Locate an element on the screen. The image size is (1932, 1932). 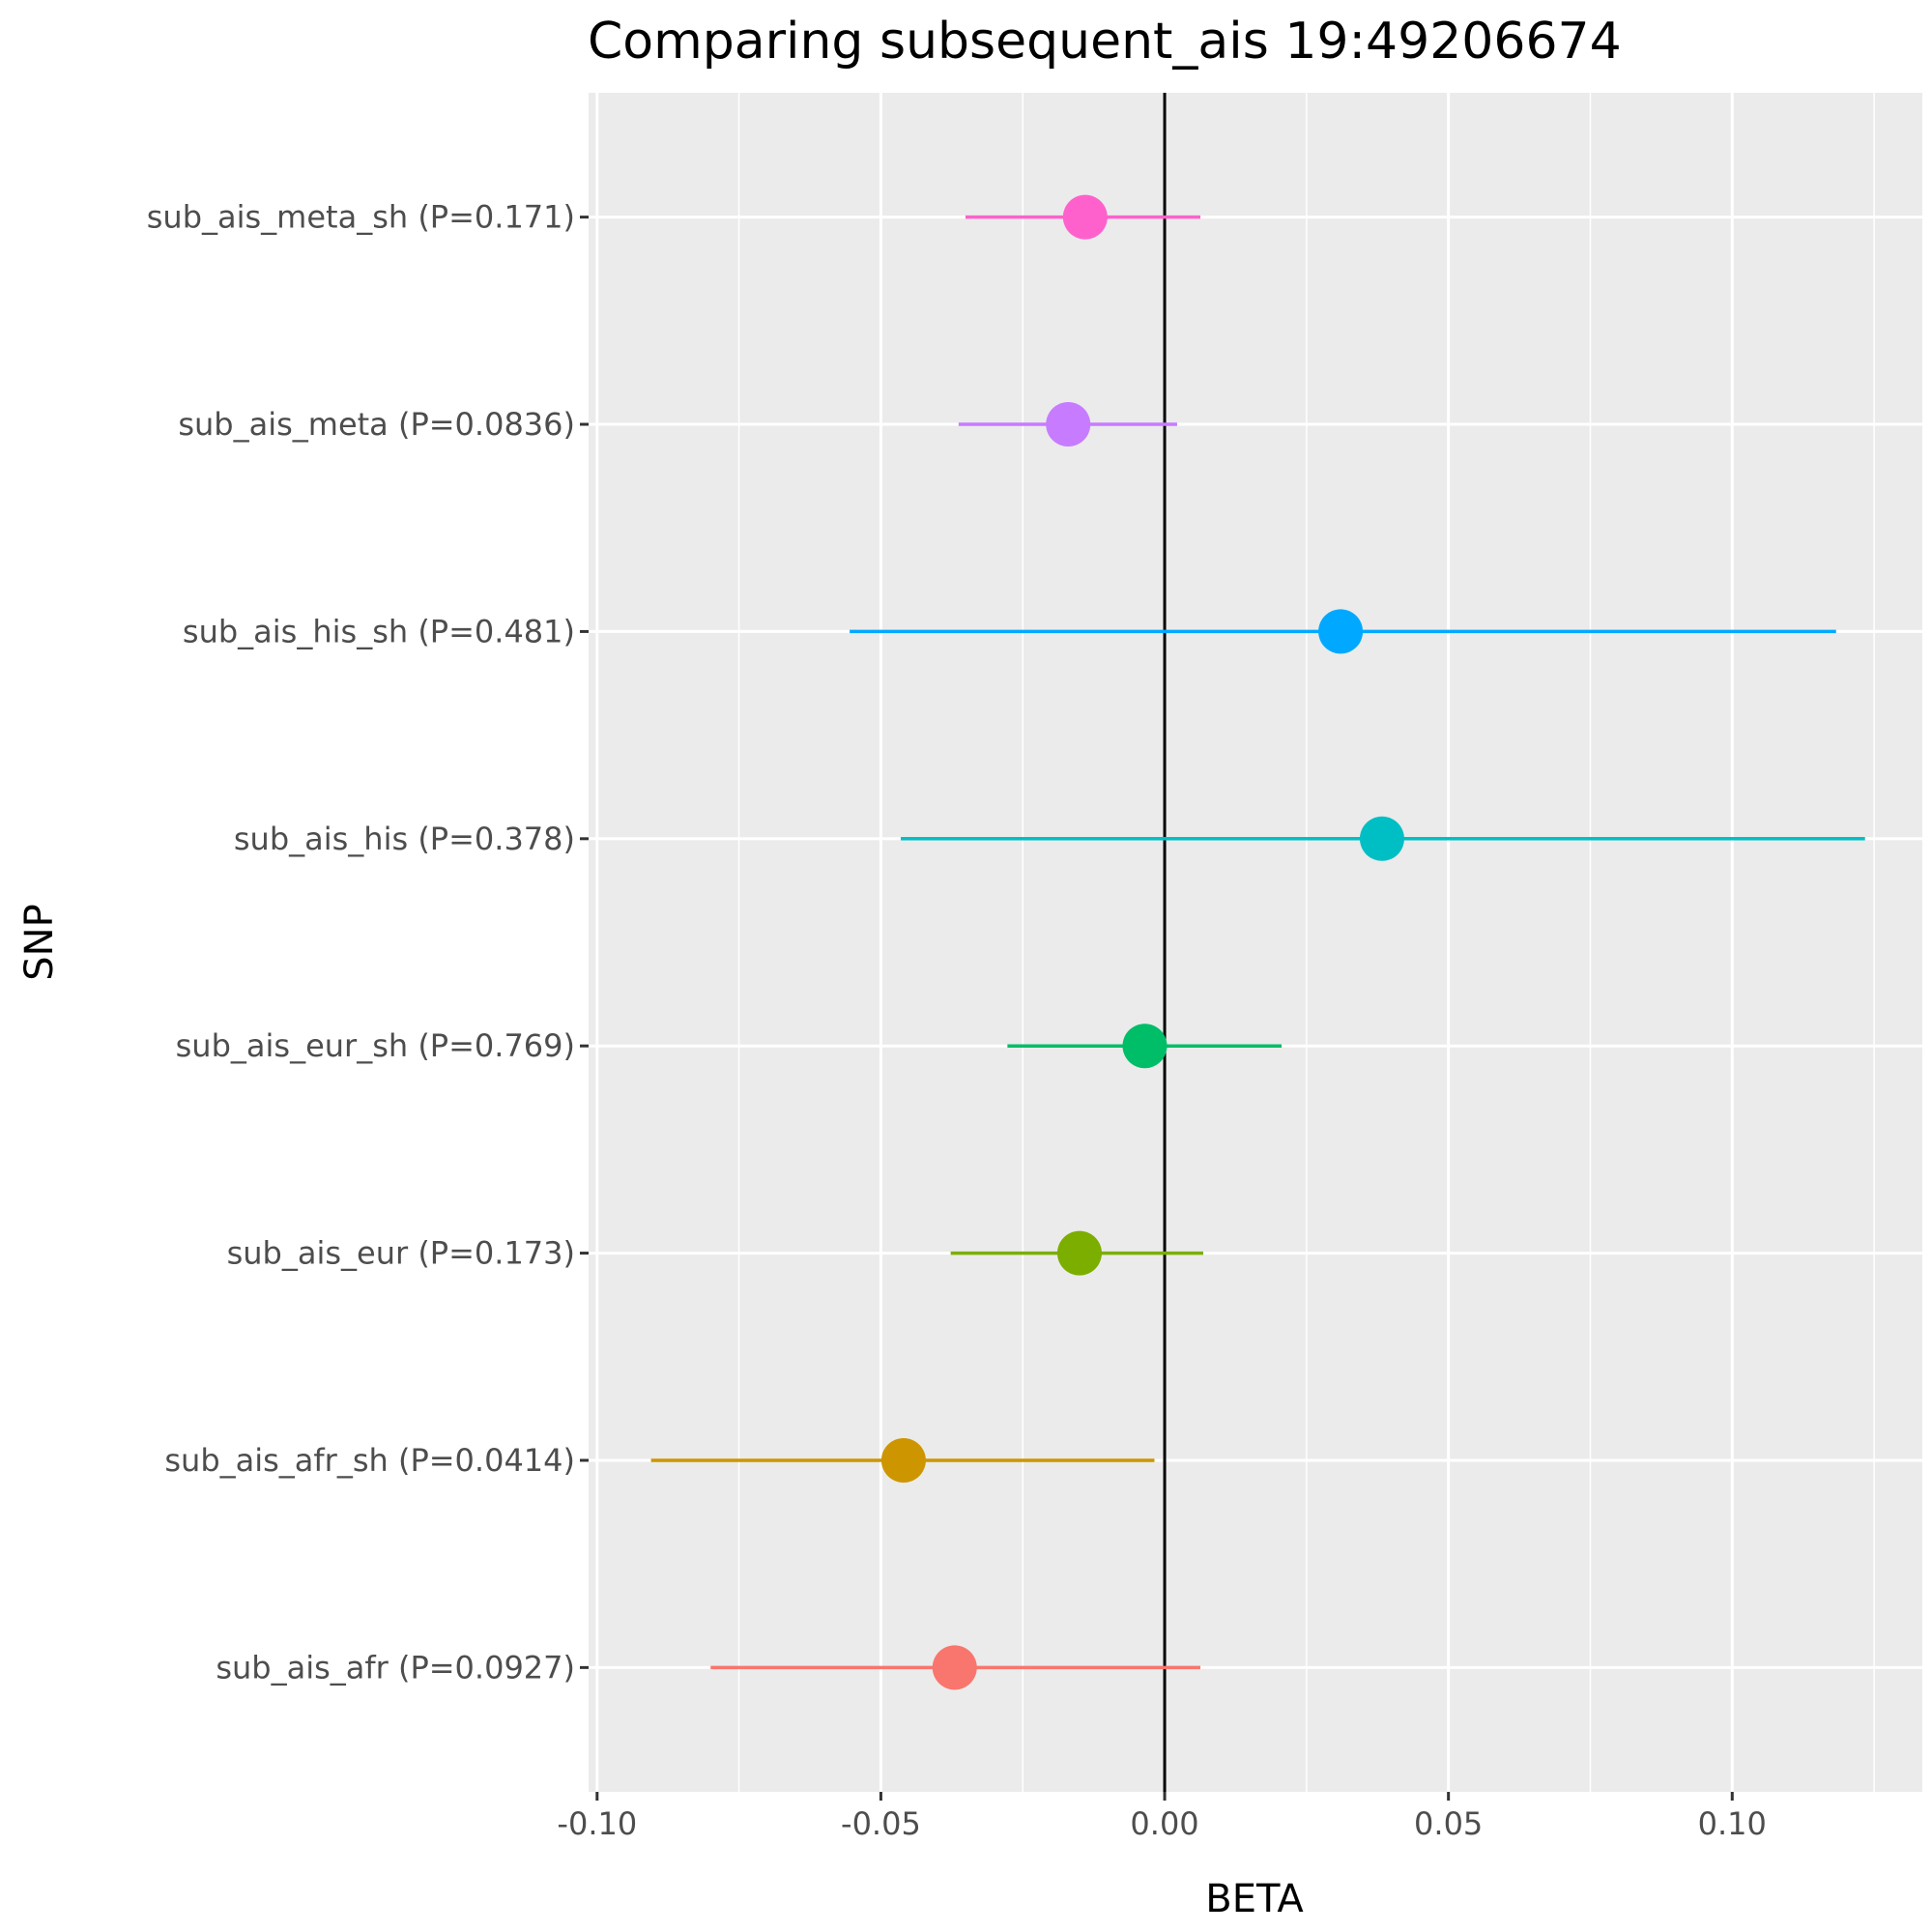
y-tick-label: sub_ais_meta (P=0.0836) is located at coordinates (376, 424).